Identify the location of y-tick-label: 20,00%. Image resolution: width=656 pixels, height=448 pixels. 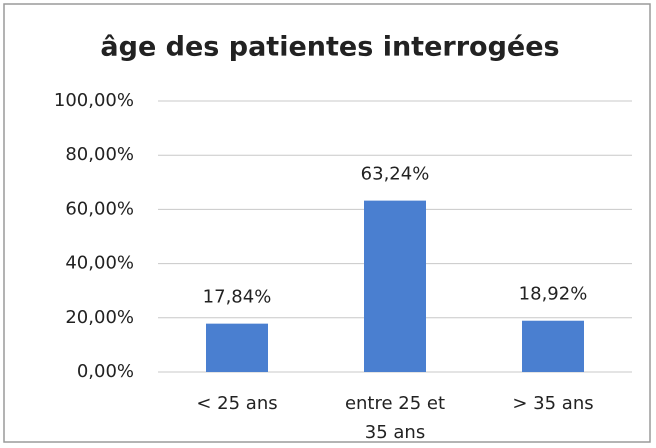
(99, 317).